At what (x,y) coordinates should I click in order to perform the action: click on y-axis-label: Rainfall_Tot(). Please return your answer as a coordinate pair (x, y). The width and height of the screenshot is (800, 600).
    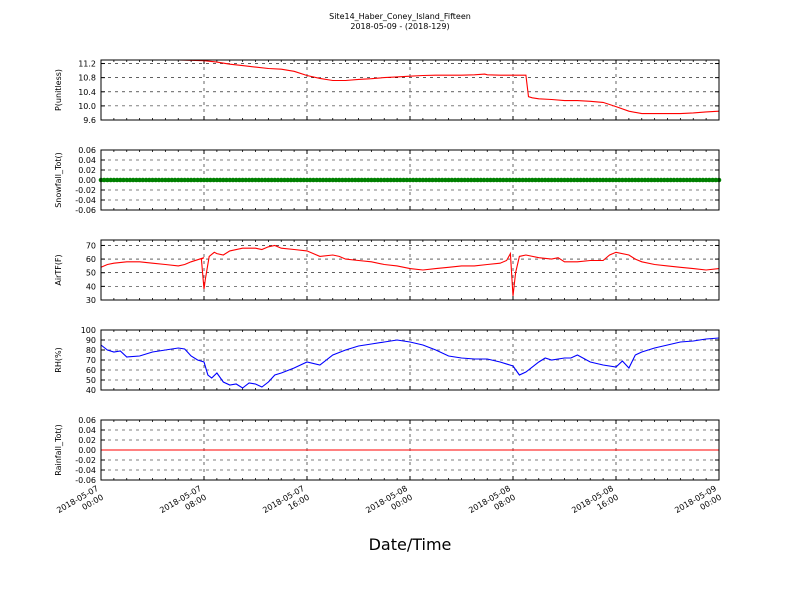
    Looking at the image, I should click on (58, 450).